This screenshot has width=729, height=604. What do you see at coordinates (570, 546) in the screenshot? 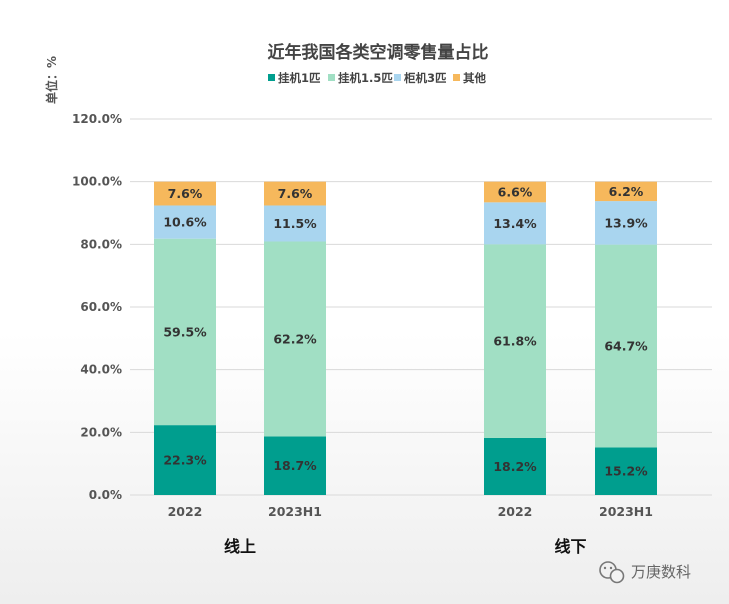
I see `group-label: 线下` at bounding box center [570, 546].